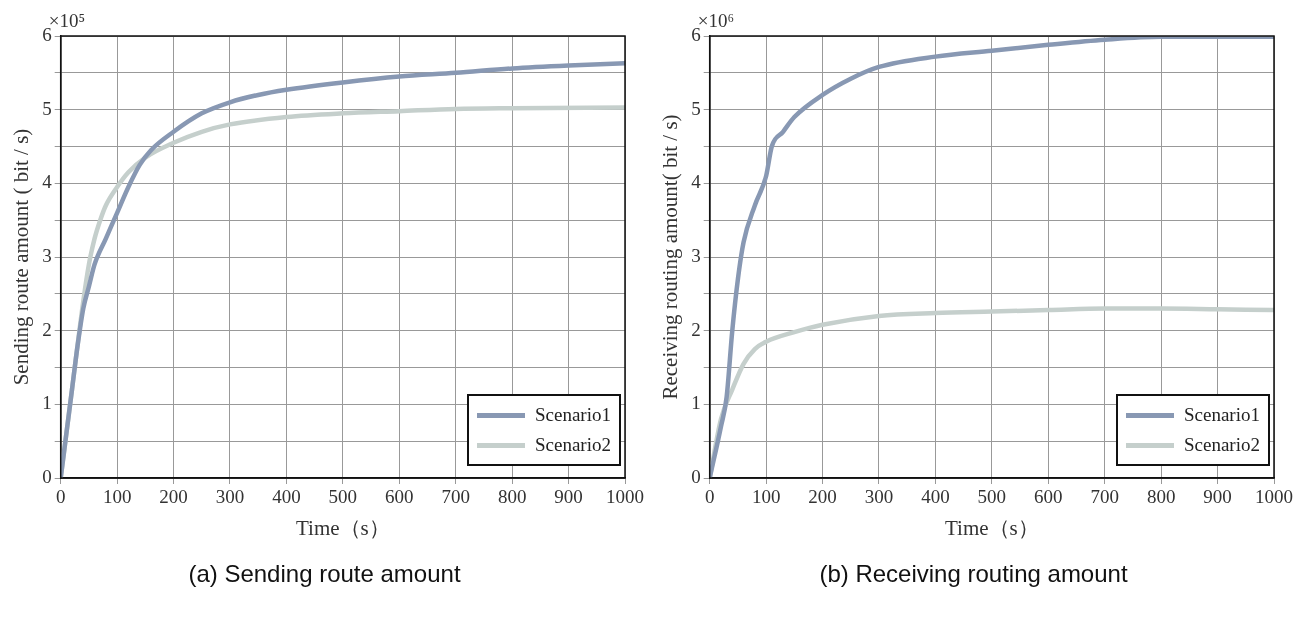 The width and height of the screenshot is (1299, 618). Describe the element at coordinates (670, 257) in the screenshot. I see `y-axis-title: Receiving routing amount( bit / s)` at that location.